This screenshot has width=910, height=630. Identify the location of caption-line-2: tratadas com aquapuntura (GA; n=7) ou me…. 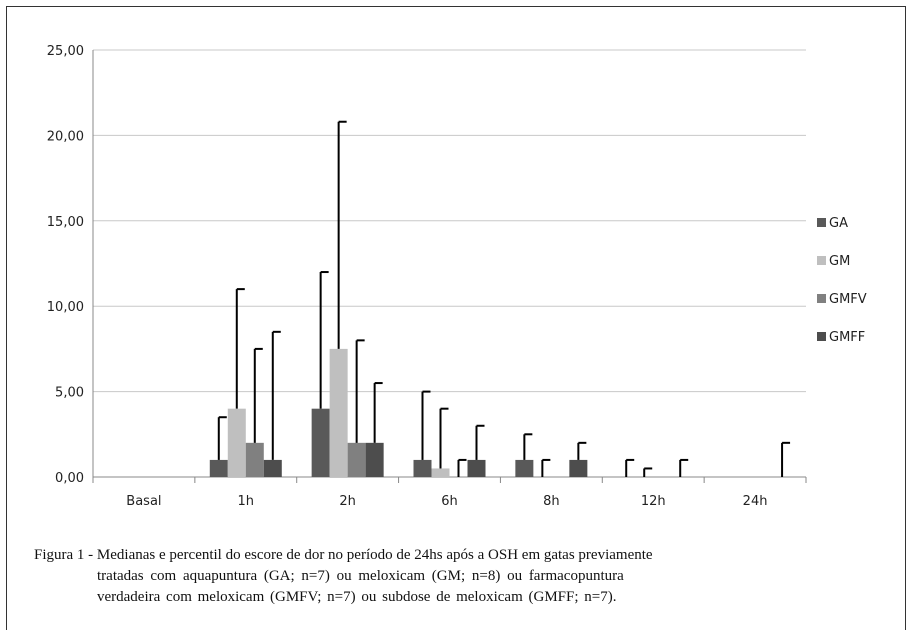
(360, 576).